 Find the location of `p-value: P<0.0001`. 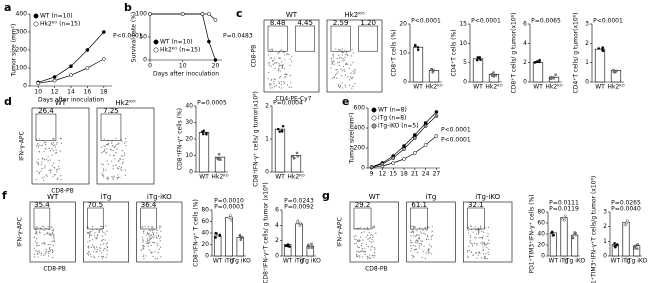

p-value: P<0.0001 is located at coordinates (486, 21).